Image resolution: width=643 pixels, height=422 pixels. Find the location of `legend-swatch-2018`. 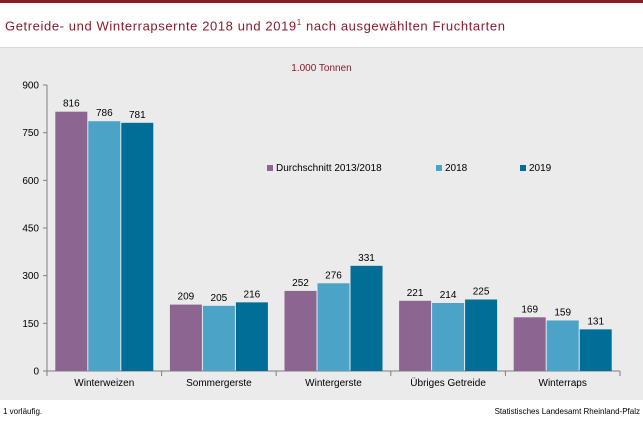

legend-swatch-2018 is located at coordinates (439, 168).